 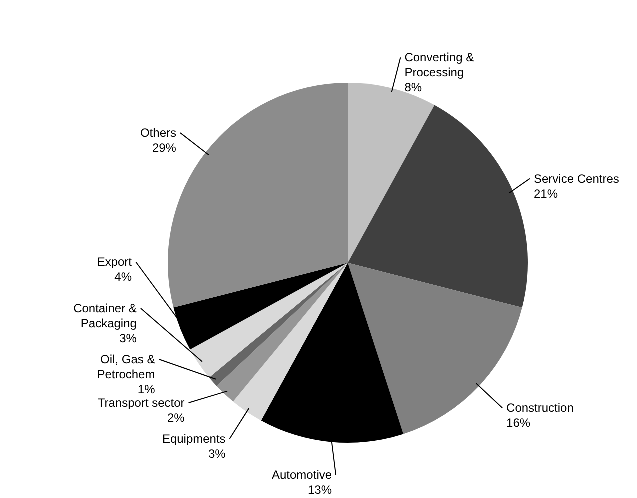 What do you see at coordinates (518, 423) in the screenshot?
I see `data-label: 16%` at bounding box center [518, 423].